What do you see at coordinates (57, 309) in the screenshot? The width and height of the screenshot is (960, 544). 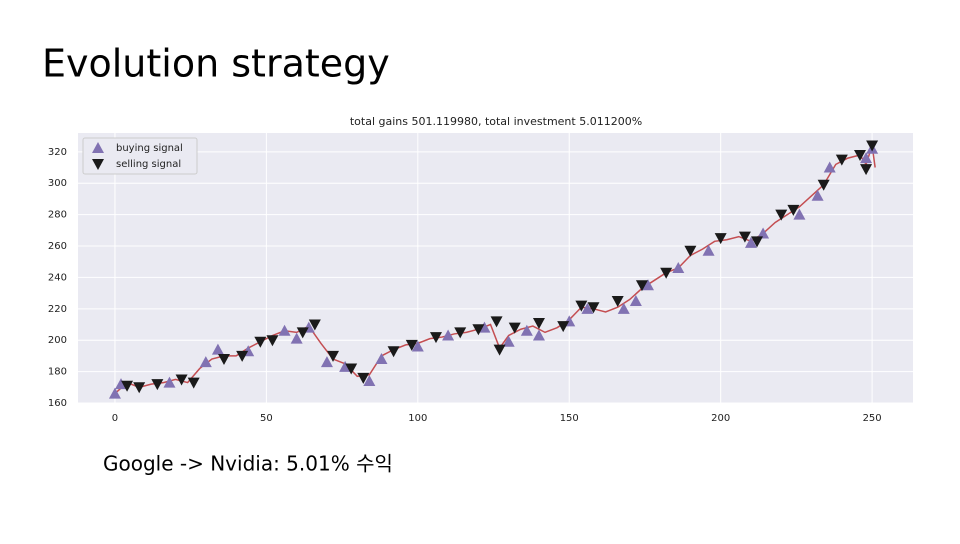 I see `y-tick-label: 220` at bounding box center [57, 309].